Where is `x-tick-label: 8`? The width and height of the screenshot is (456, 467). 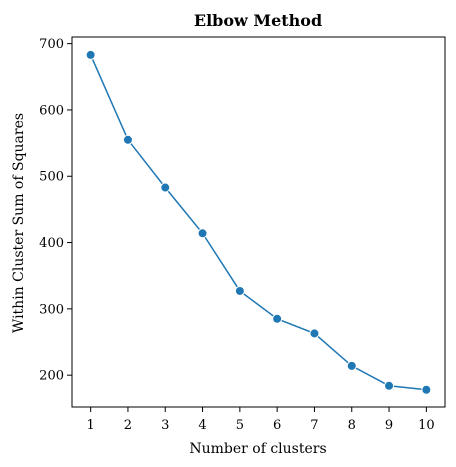 x-tick-label: 8 is located at coordinates (352, 425).